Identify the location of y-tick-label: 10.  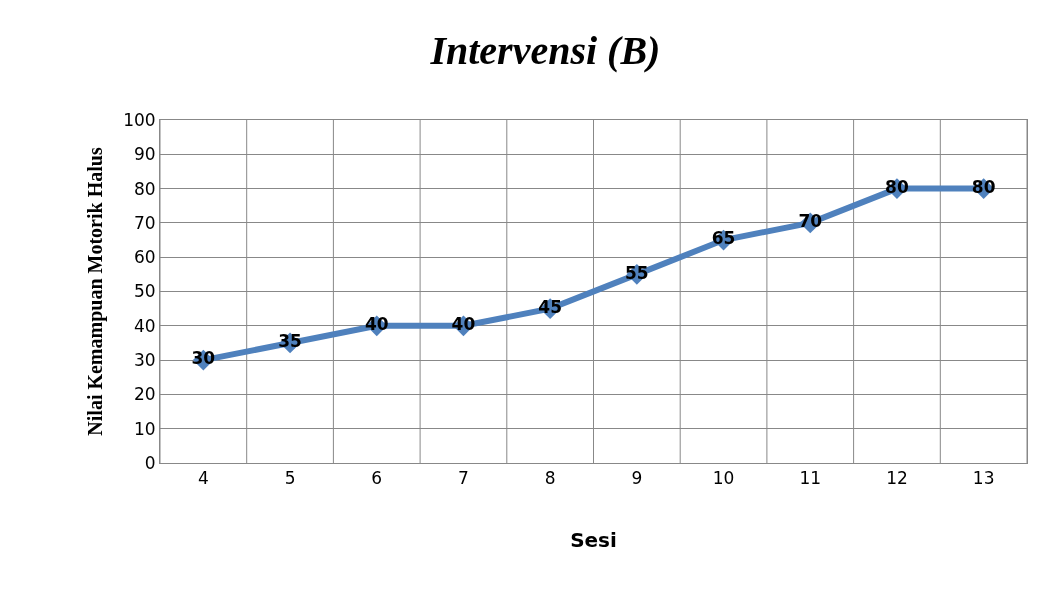
(144, 428).